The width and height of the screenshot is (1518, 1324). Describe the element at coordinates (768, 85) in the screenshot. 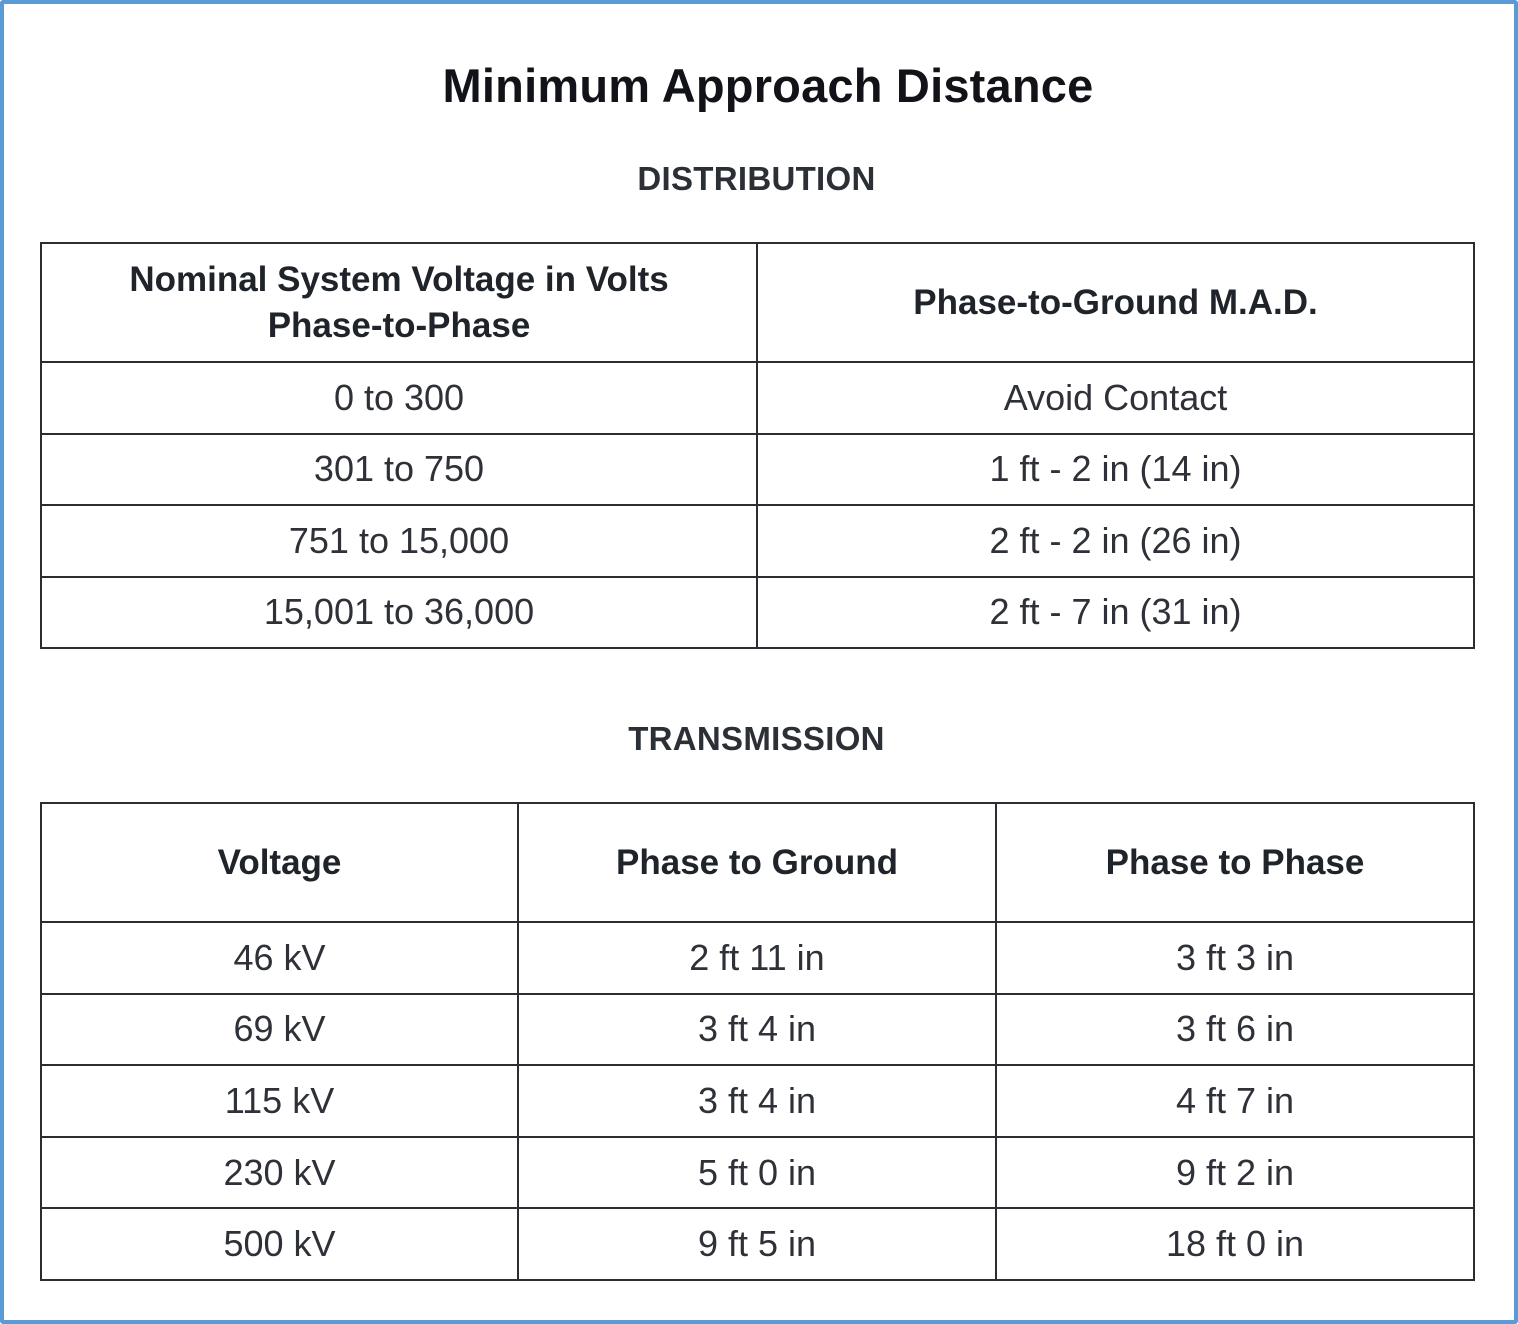

I see `page-title: Minimum Approach Distance` at that location.